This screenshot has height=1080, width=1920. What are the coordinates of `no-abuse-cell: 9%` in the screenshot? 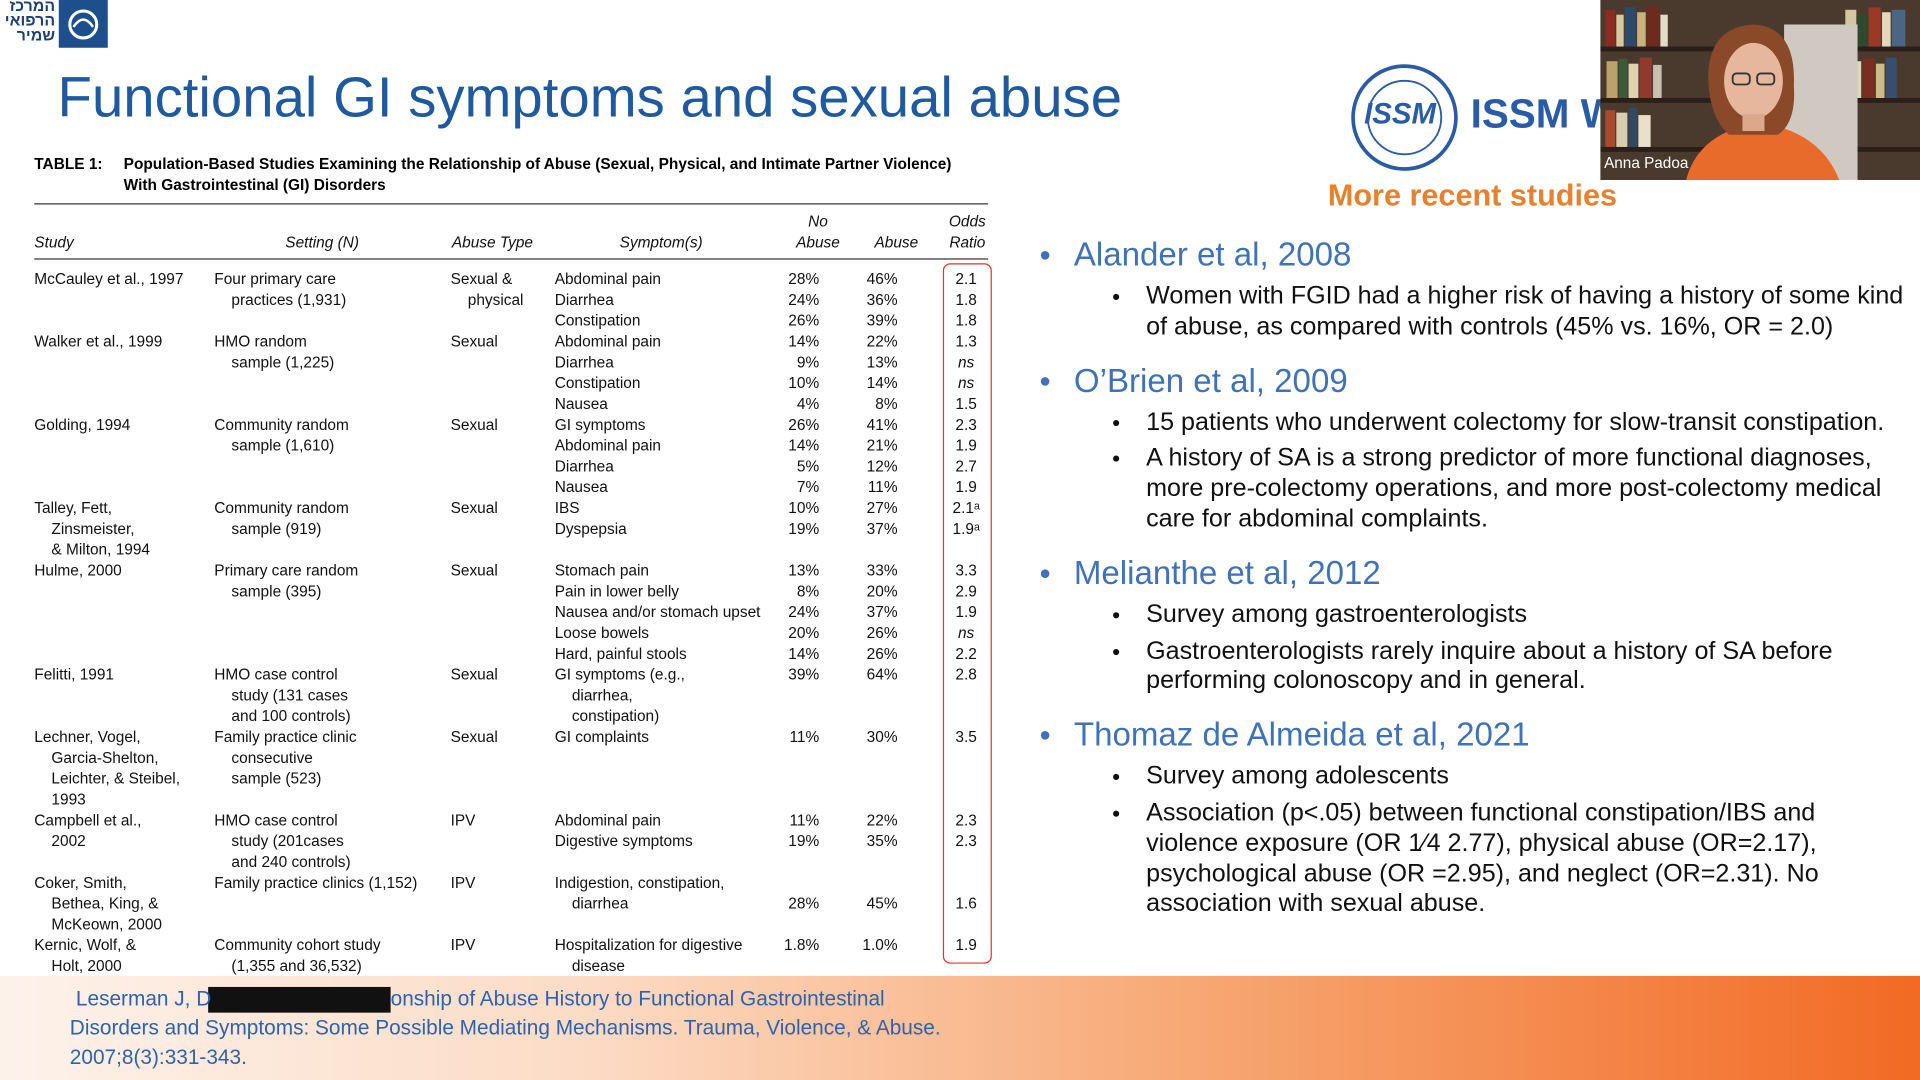 It's located at (808, 362).